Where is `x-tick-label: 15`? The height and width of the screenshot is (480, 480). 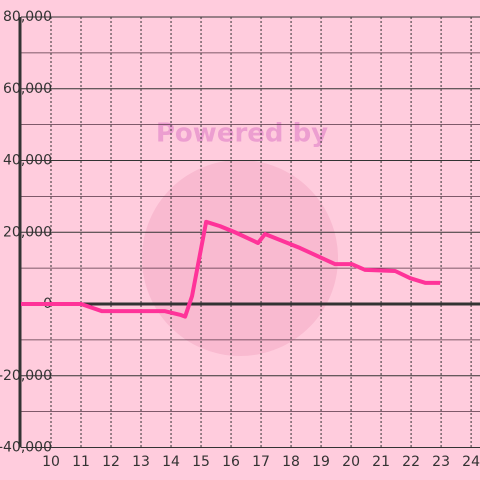 x-tick-label: 15 is located at coordinates (201, 462).